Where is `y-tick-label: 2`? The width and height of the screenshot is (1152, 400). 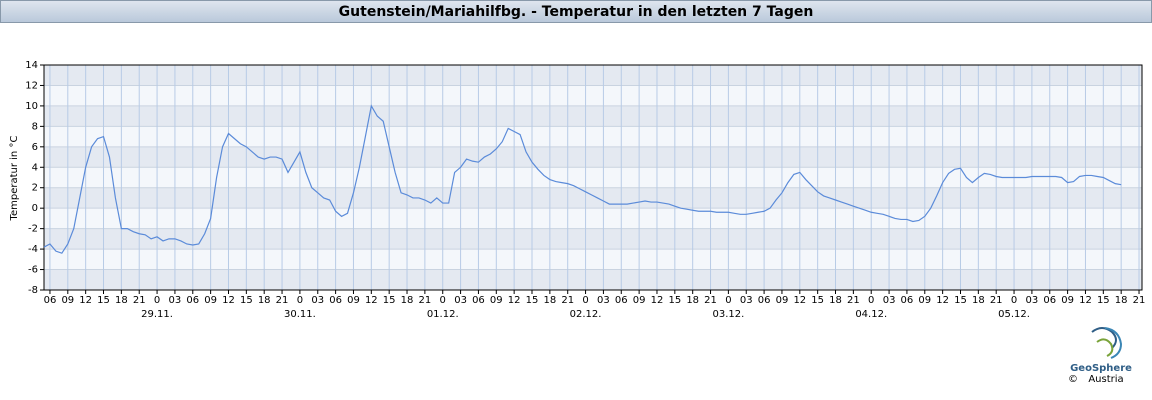 y-tick-label: 2 is located at coordinates (35, 188).